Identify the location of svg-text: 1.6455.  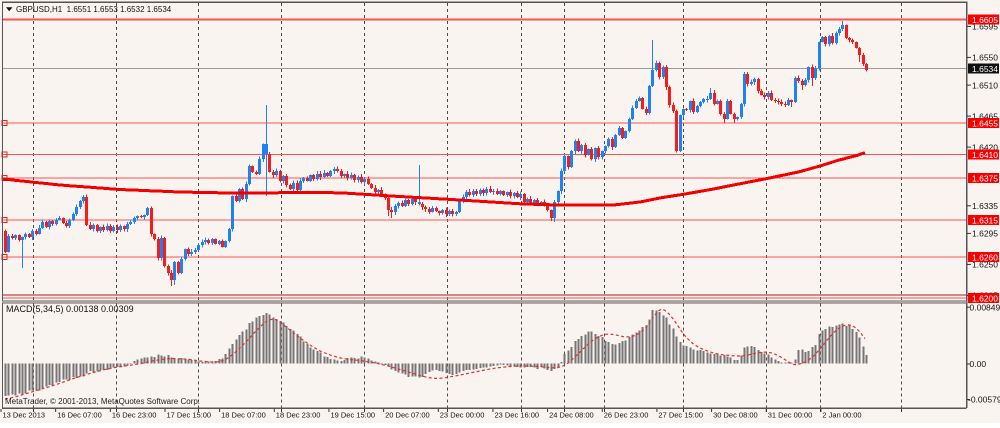
(985, 123).